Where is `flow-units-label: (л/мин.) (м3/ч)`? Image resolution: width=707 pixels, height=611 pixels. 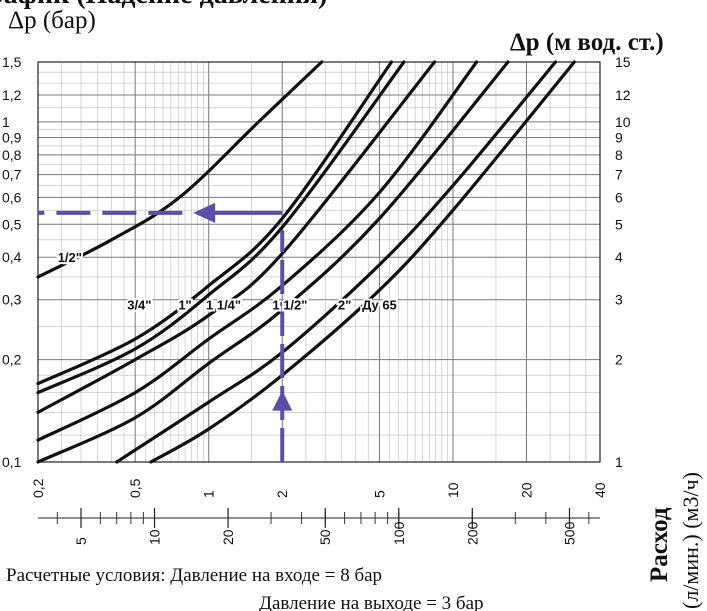
flow-units-label: (л/мин.) (м3/ч) is located at coordinates (690, 540).